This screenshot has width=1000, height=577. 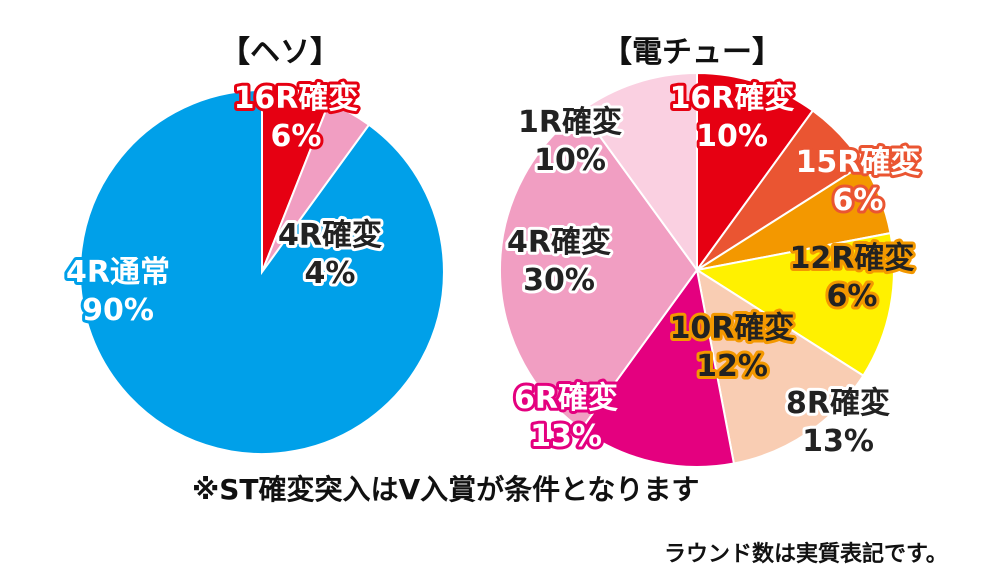 What do you see at coordinates (732, 366) in the screenshot?
I see `slice-value-denchu-10r-kakuhen: 12%` at bounding box center [732, 366].